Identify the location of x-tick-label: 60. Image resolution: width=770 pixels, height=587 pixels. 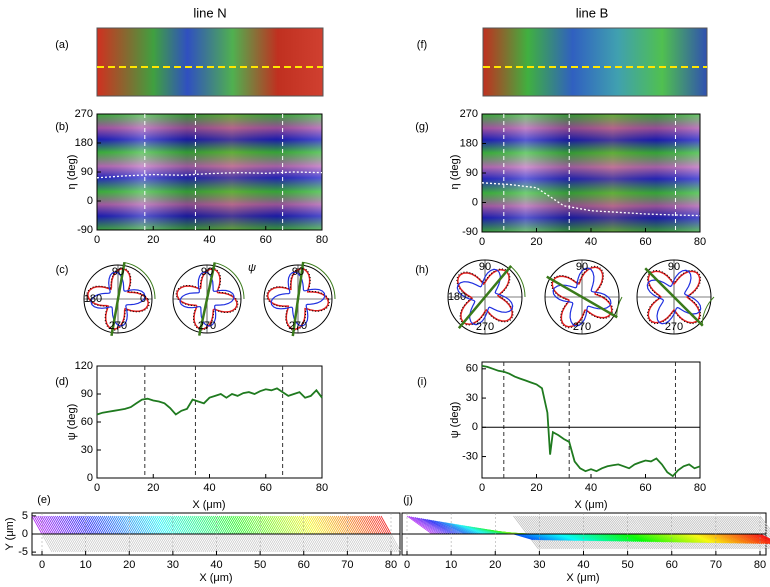
(645, 242).